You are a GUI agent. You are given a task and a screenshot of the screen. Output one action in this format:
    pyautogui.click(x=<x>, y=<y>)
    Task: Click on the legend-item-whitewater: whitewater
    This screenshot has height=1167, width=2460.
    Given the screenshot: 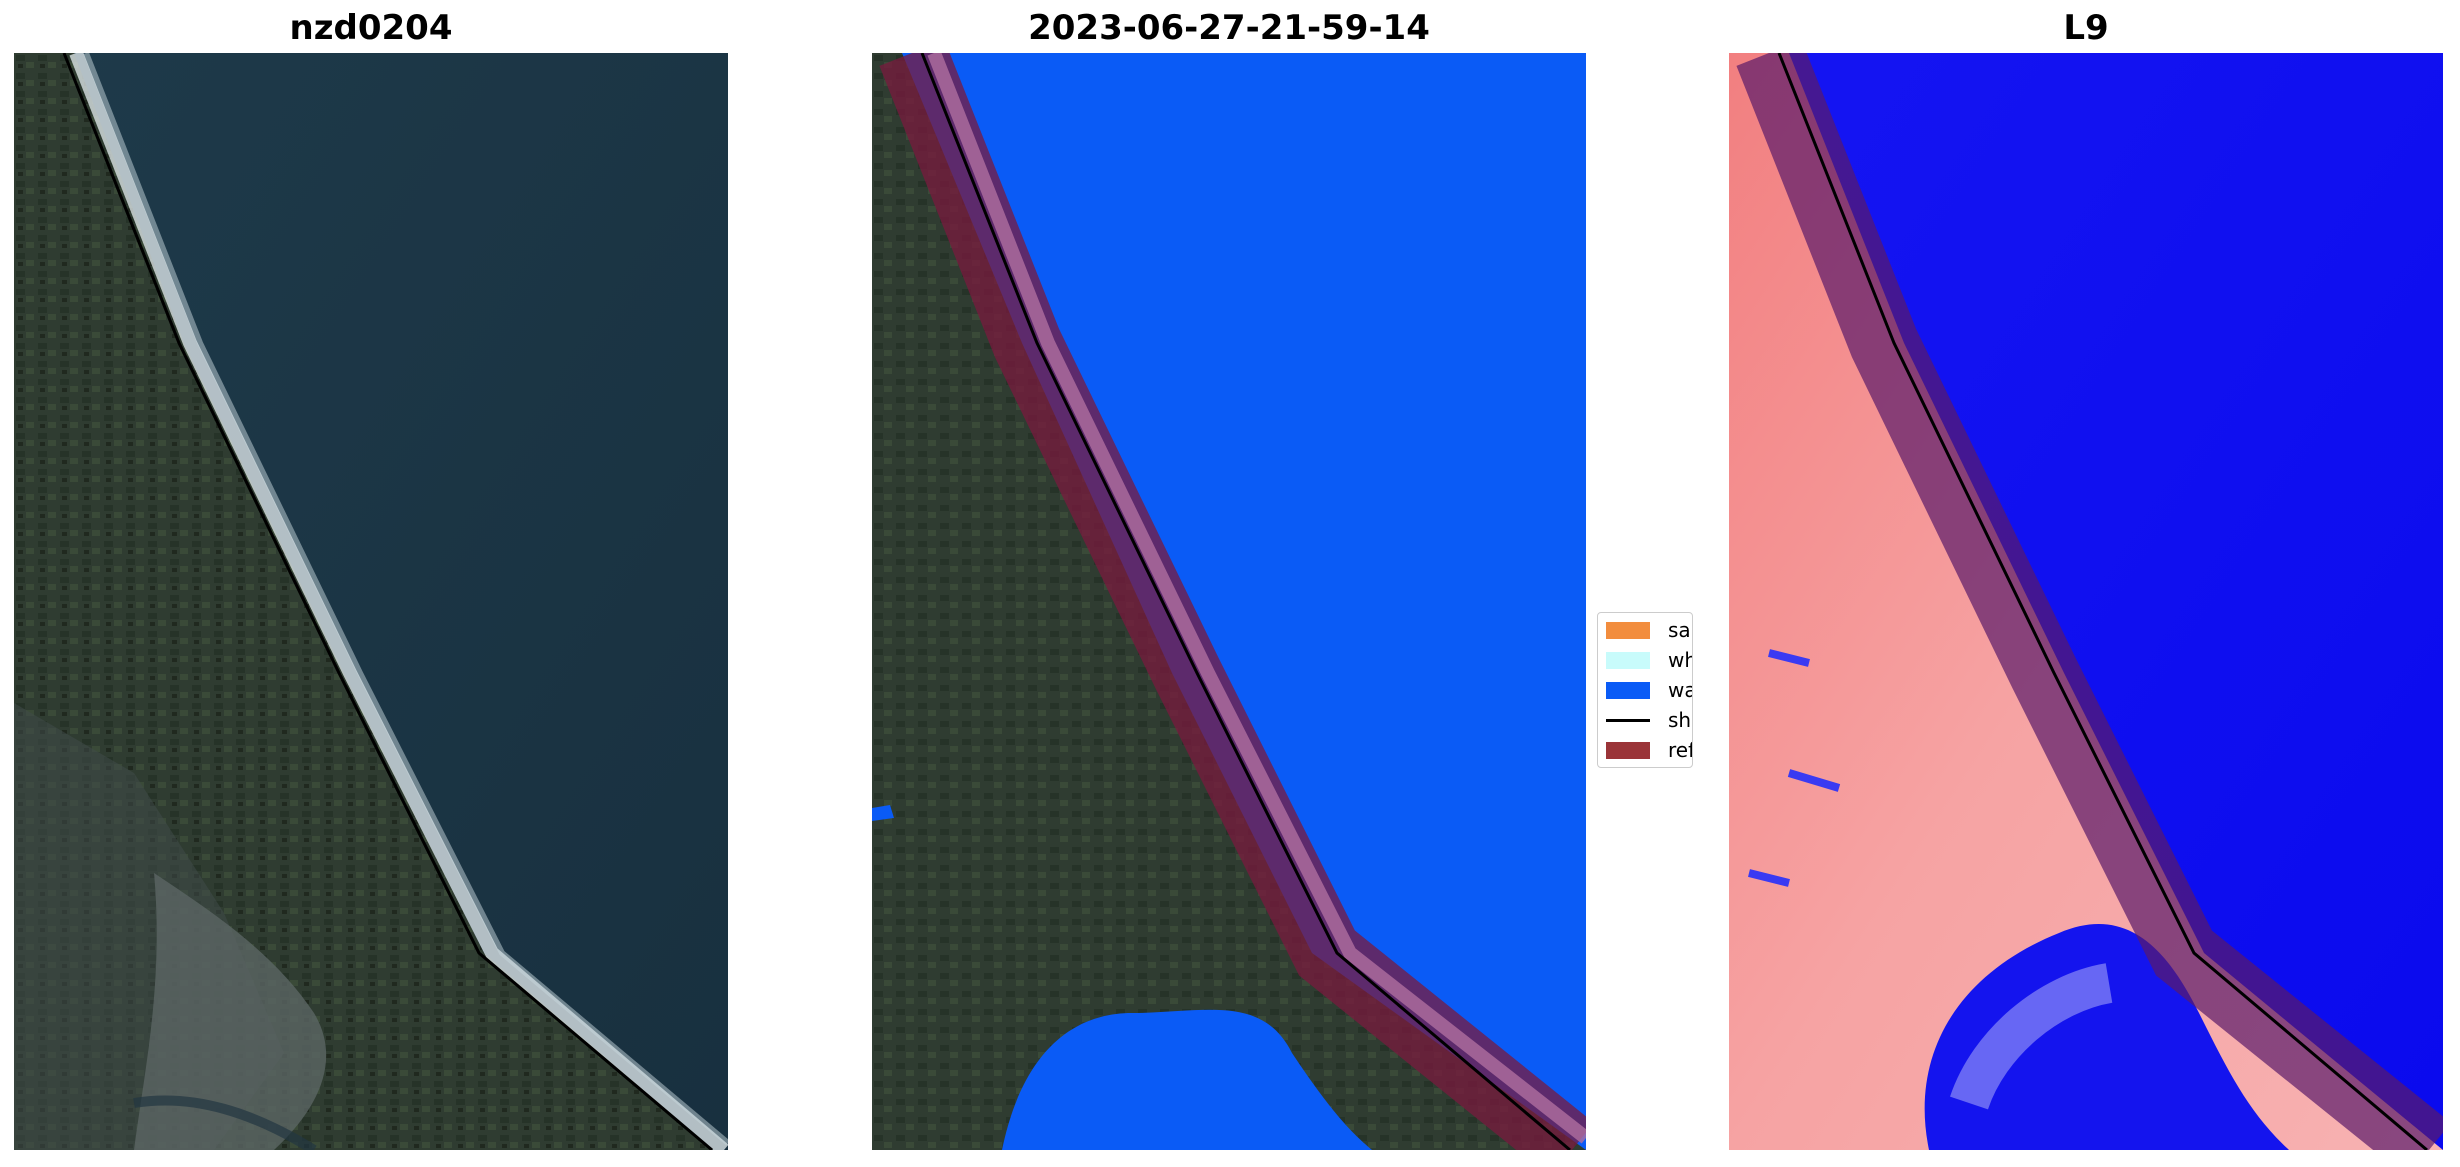 What is the action you would take?
    pyautogui.click(x=1649, y=659)
    